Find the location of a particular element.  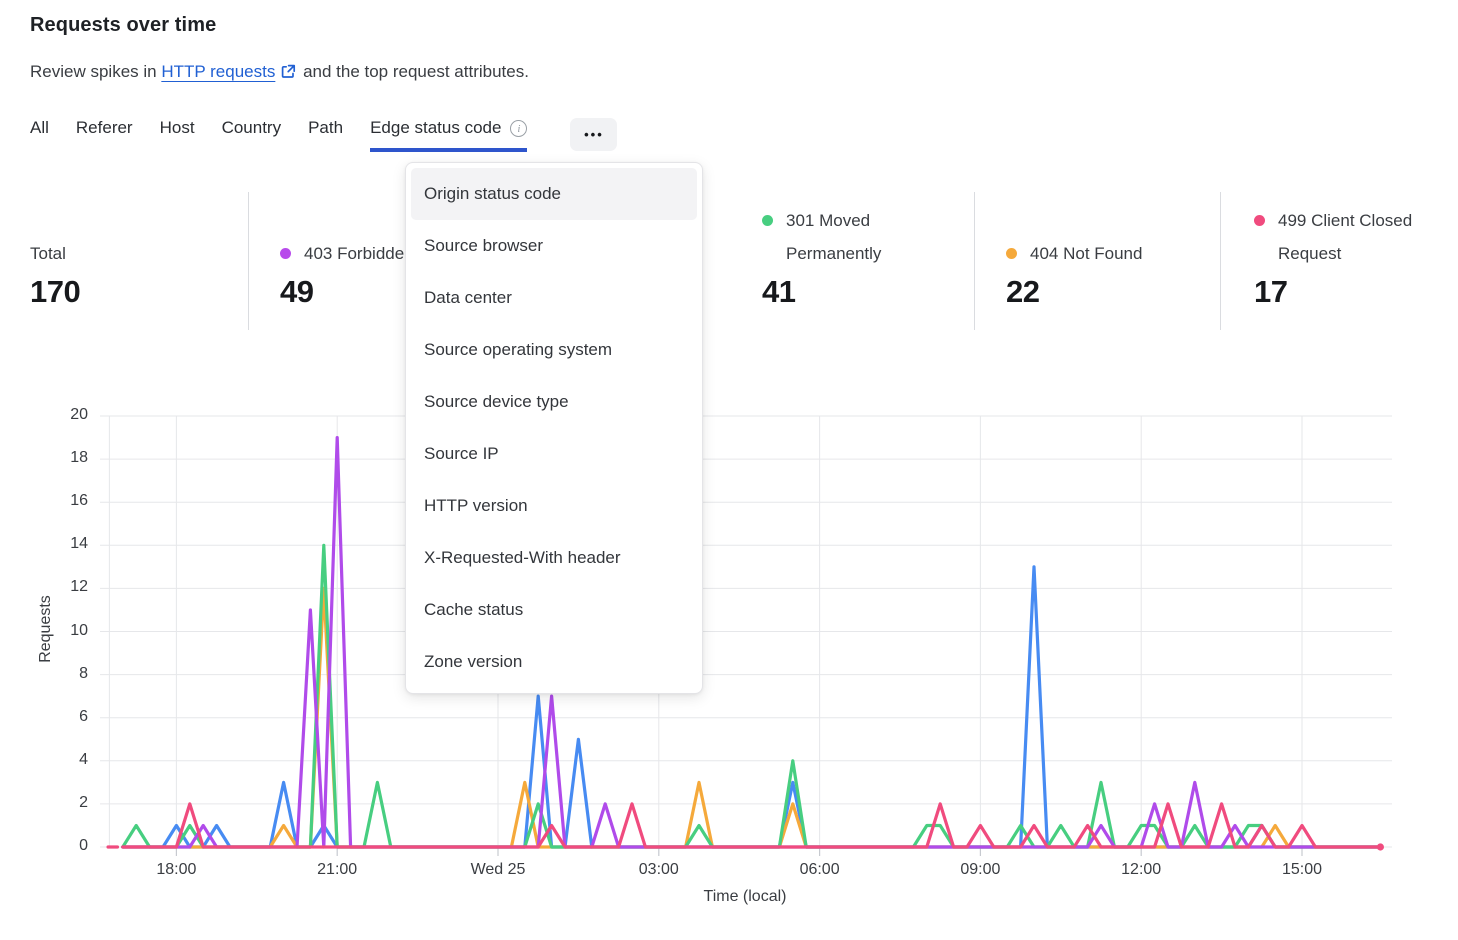

summary-stat-499-client-closed-request: 499 Client Closed Request 17 is located at coordinates (1354, 254).